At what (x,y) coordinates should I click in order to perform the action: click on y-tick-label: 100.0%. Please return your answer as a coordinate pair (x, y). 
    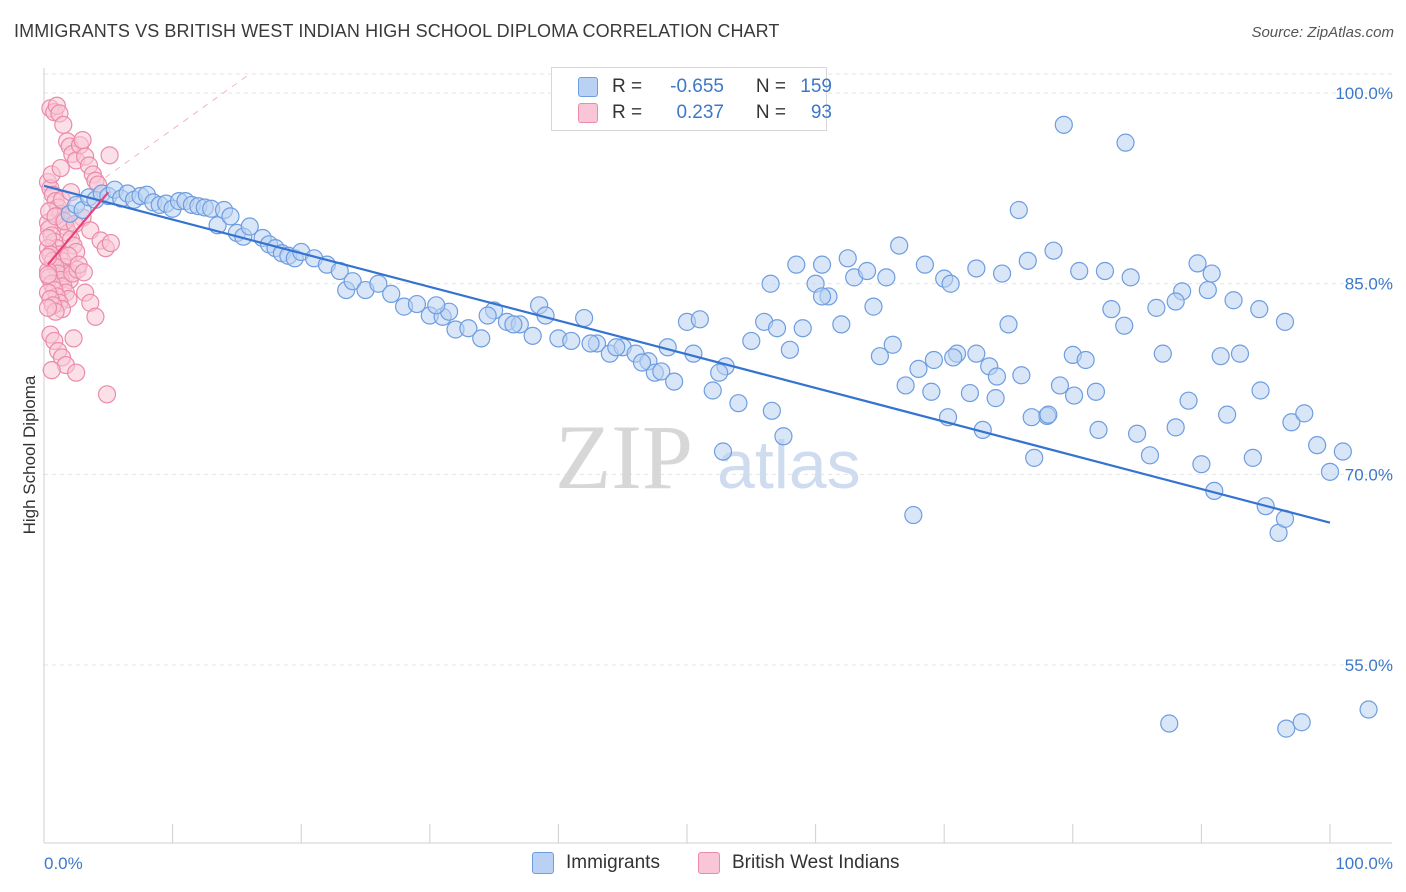
    Looking at the image, I should click on (1364, 93).